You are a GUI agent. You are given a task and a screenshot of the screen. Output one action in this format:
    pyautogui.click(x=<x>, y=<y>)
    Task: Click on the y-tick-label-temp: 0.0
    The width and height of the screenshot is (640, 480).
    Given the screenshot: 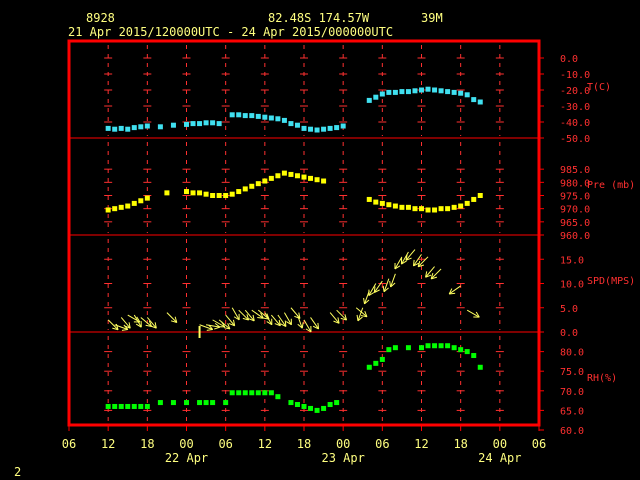 What is the action you would take?
    pyautogui.click(x=569, y=59)
    